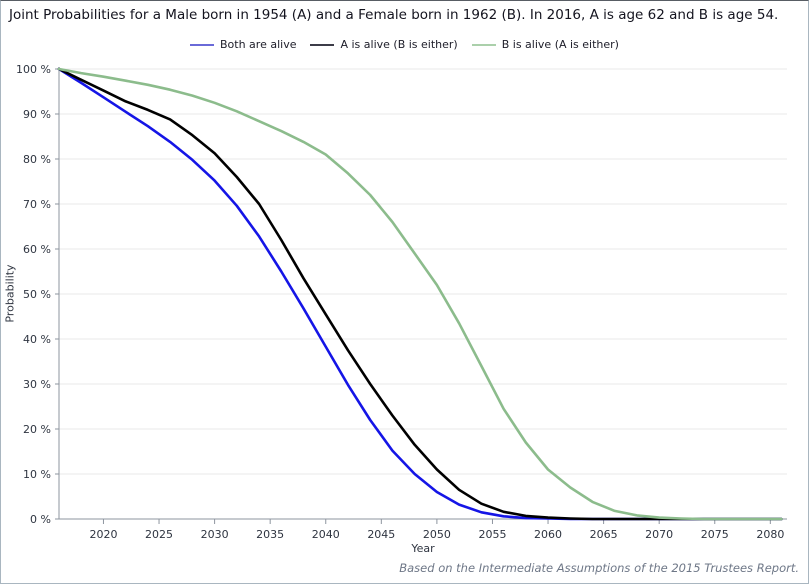  Describe the element at coordinates (604, 534) in the screenshot. I see `x-tick-label: 2065` at that location.